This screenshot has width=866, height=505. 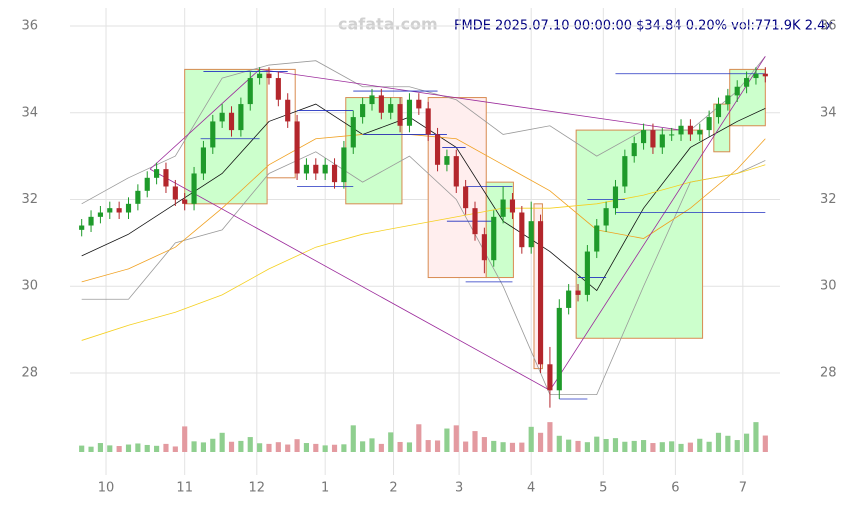 What do you see at coordinates (325, 488) in the screenshot?
I see `x-tick-label: 1` at bounding box center [325, 488].